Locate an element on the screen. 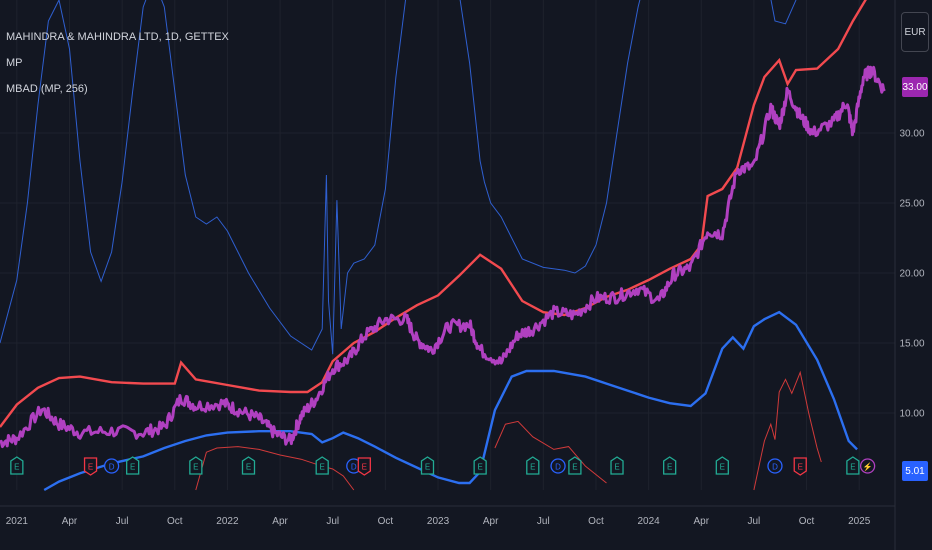  y-axis: 10.00 15.00 20.00 25.00 30.00 is located at coordinates (909, 275).